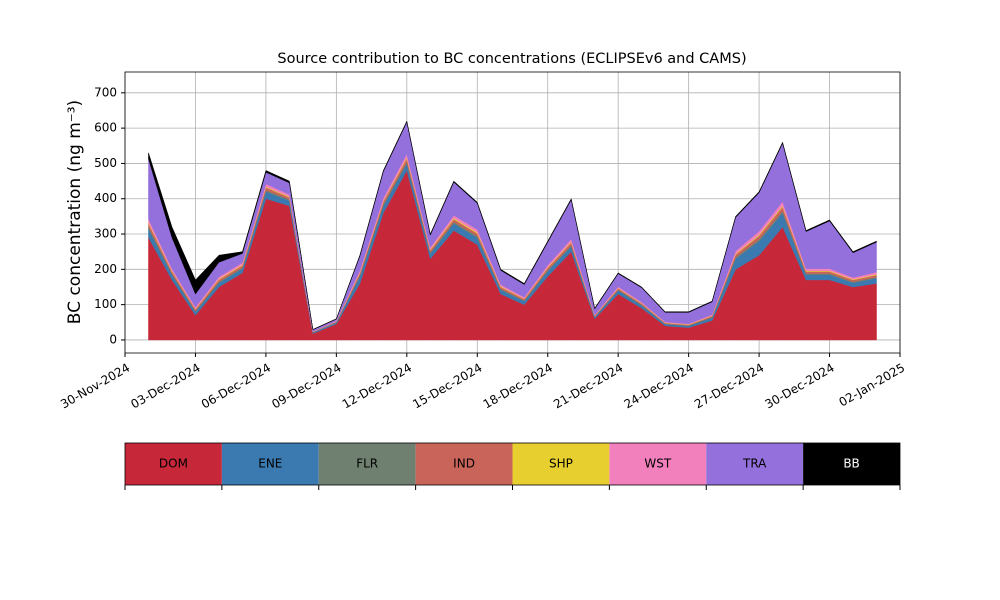 The image size is (1000, 600). I want to click on x-tick-label: 21-Dec-2024, so click(588, 386).